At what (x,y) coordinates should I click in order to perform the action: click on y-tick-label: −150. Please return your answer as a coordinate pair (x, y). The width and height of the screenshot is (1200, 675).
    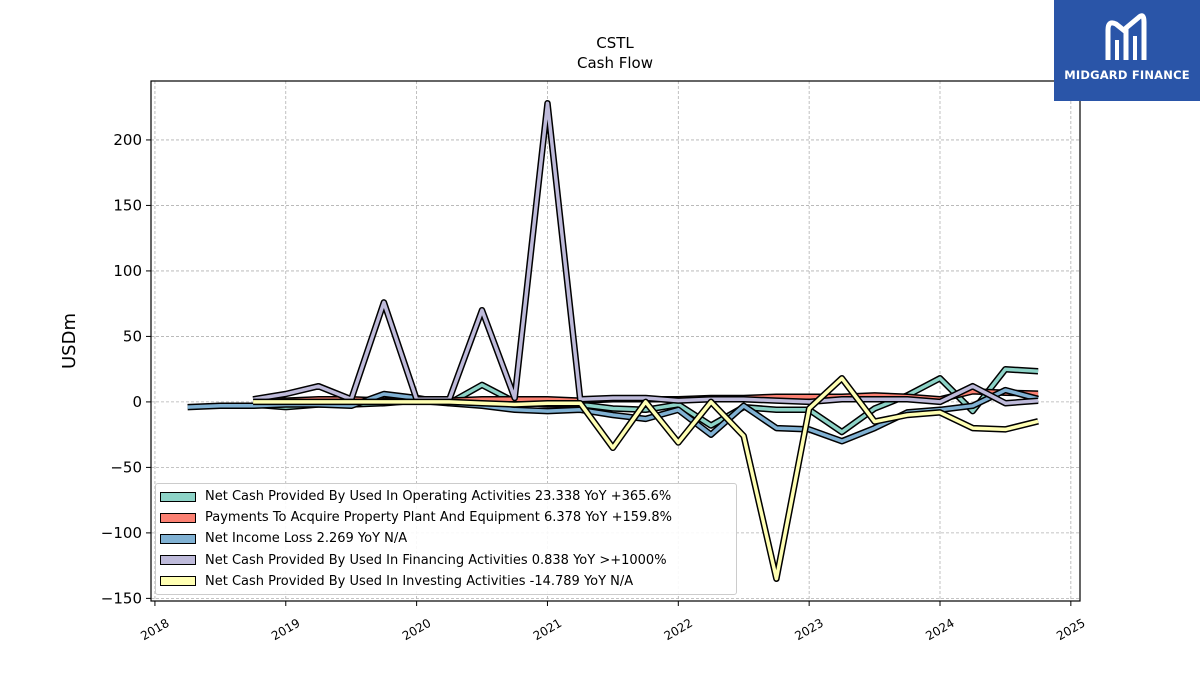
    Looking at the image, I should click on (121, 598).